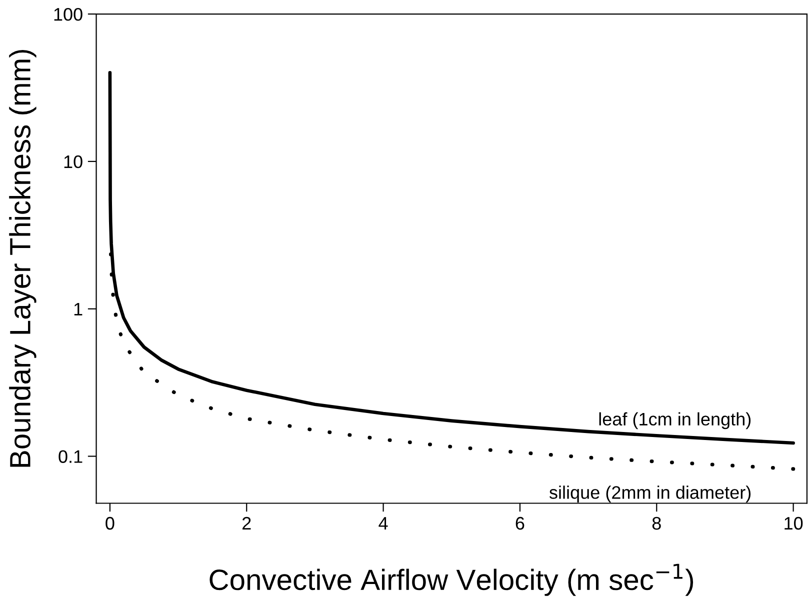  What do you see at coordinates (793, 523) in the screenshot?
I see `x-tick-label: 10` at bounding box center [793, 523].